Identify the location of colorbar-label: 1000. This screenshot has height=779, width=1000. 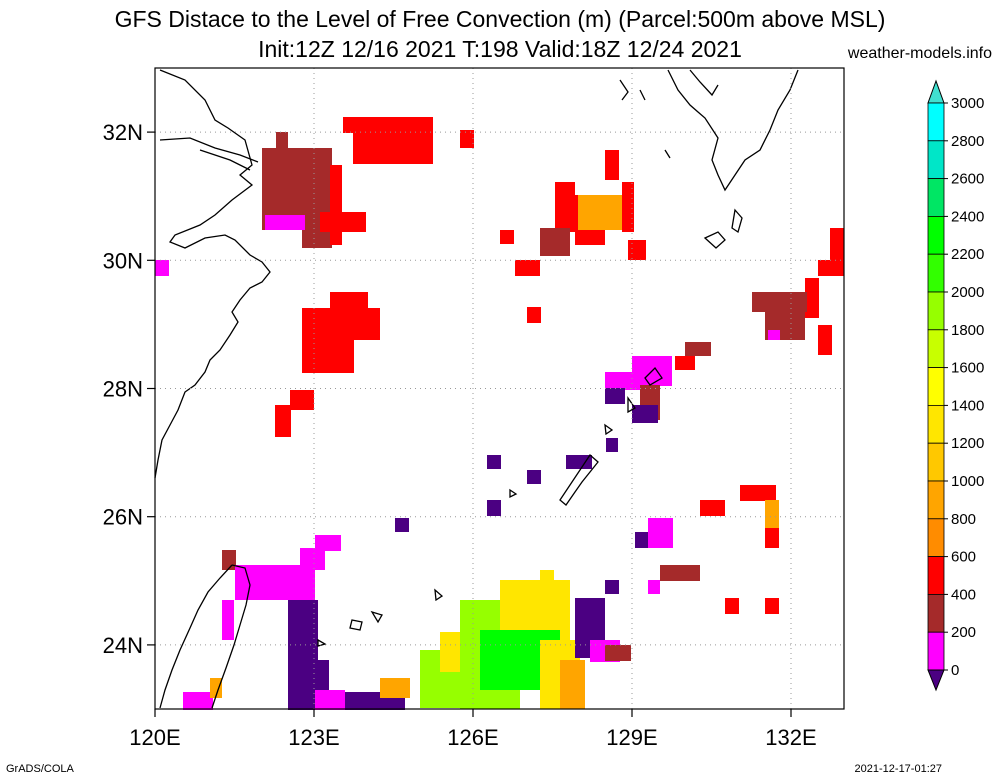
(967, 481).